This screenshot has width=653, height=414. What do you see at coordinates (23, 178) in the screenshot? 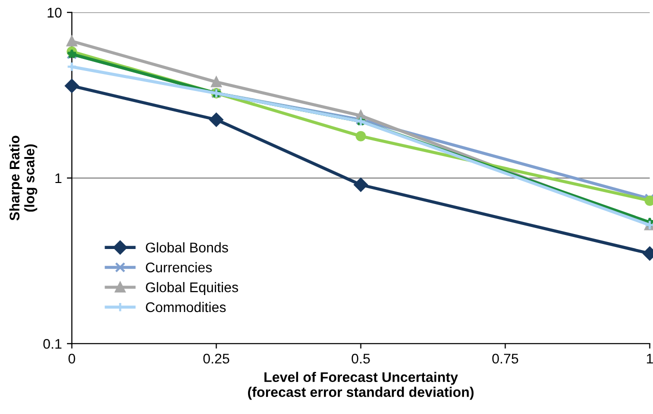
I see `y-axis-title: Sharpe Ratio (log scale)` at bounding box center [23, 178].